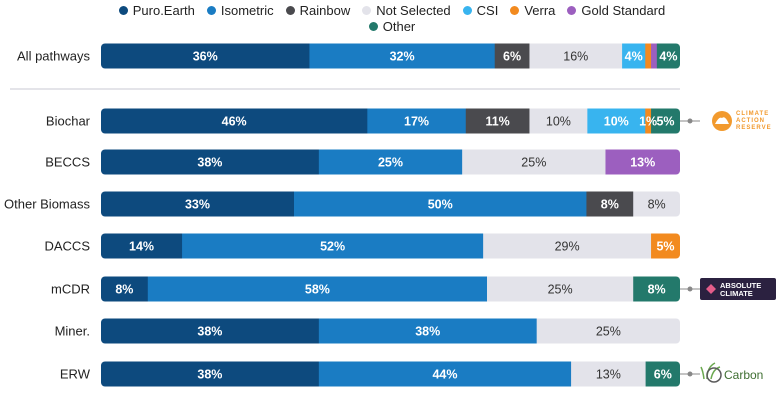 This screenshot has width=784, height=417. I want to click on bar-segment-beccs-gold-standard, so click(642, 162).